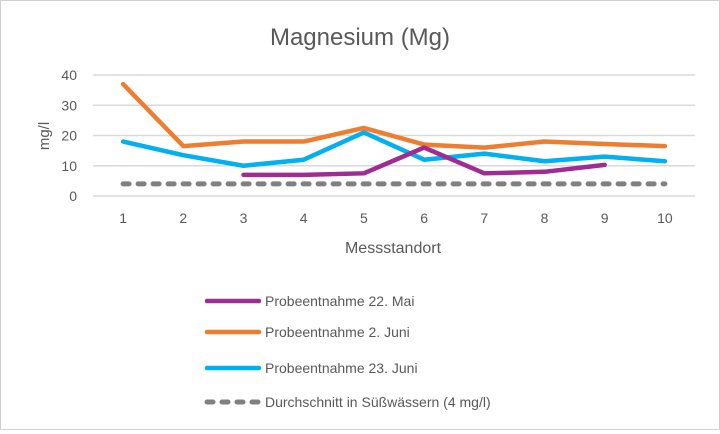  I want to click on y-tick-label: 20, so click(69, 136).